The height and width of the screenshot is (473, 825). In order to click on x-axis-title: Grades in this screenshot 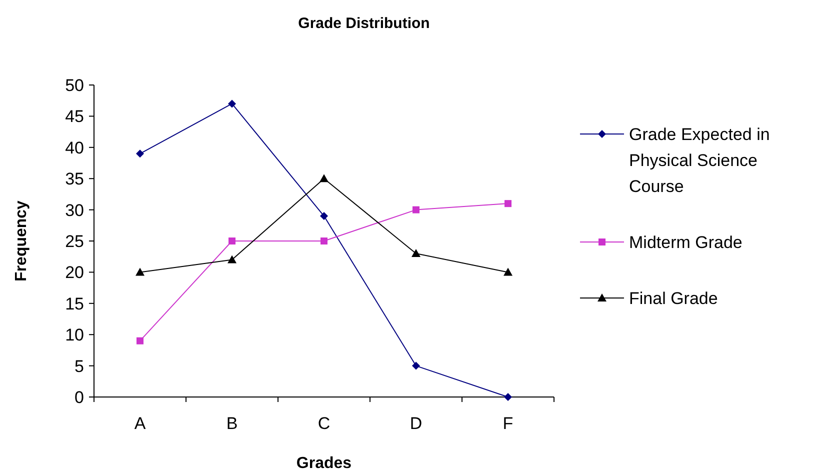, I will do `click(324, 463)`.